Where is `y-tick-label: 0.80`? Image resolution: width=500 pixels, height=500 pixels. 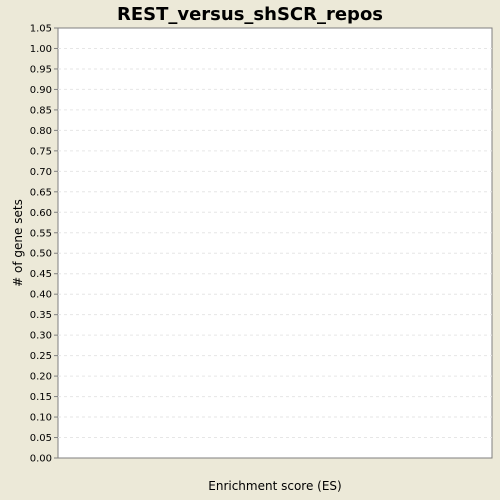 y-tick-label: 0.80 is located at coordinates (41, 131).